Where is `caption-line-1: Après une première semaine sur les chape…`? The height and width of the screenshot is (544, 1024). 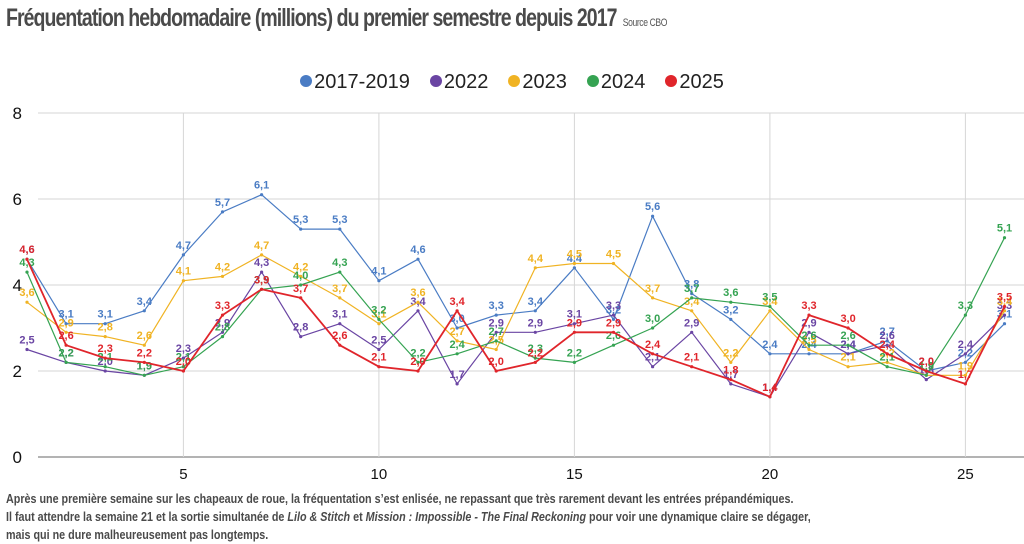 caption-line-1: Après une première semaine sur les chape… is located at coordinates (400, 499).